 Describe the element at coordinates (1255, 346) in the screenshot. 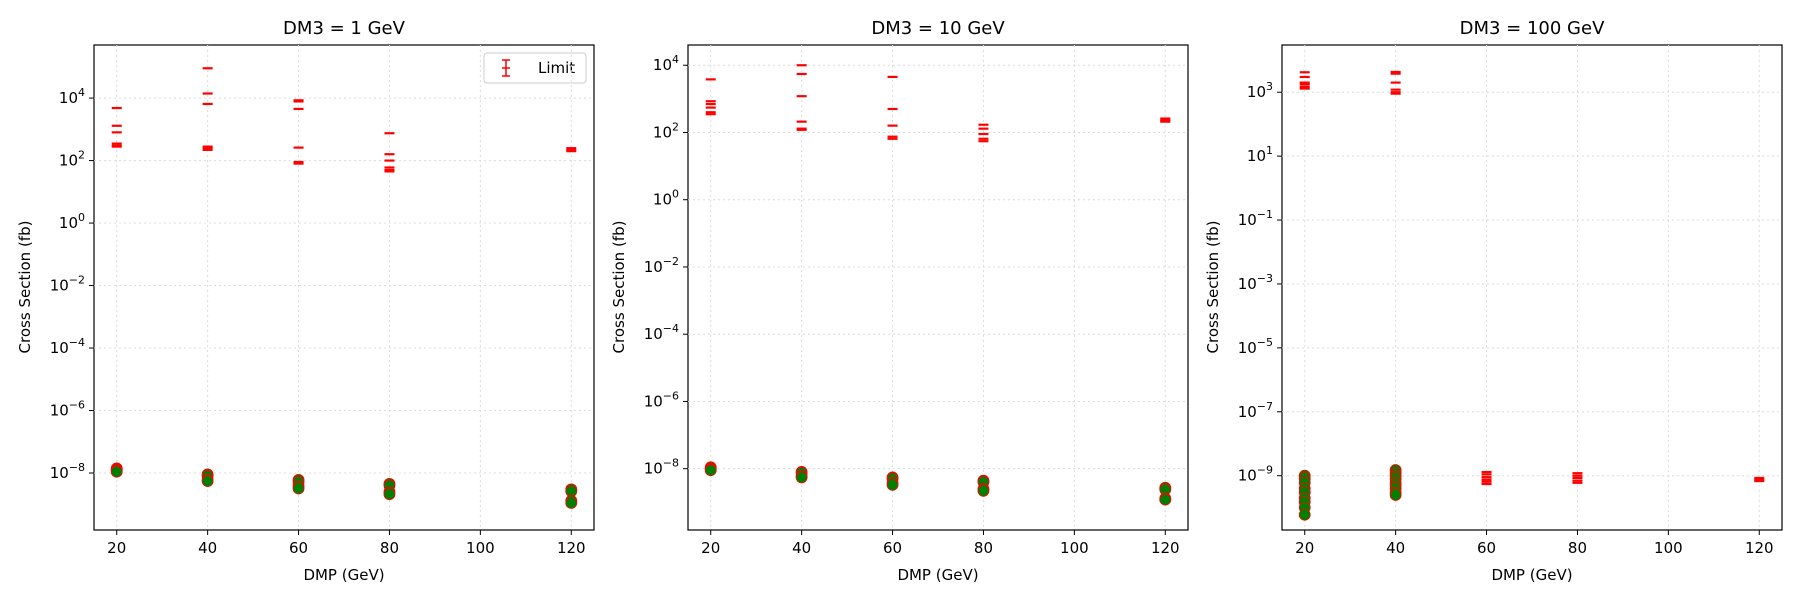

I see `y-tick-label: 10⁻⁵` at that location.